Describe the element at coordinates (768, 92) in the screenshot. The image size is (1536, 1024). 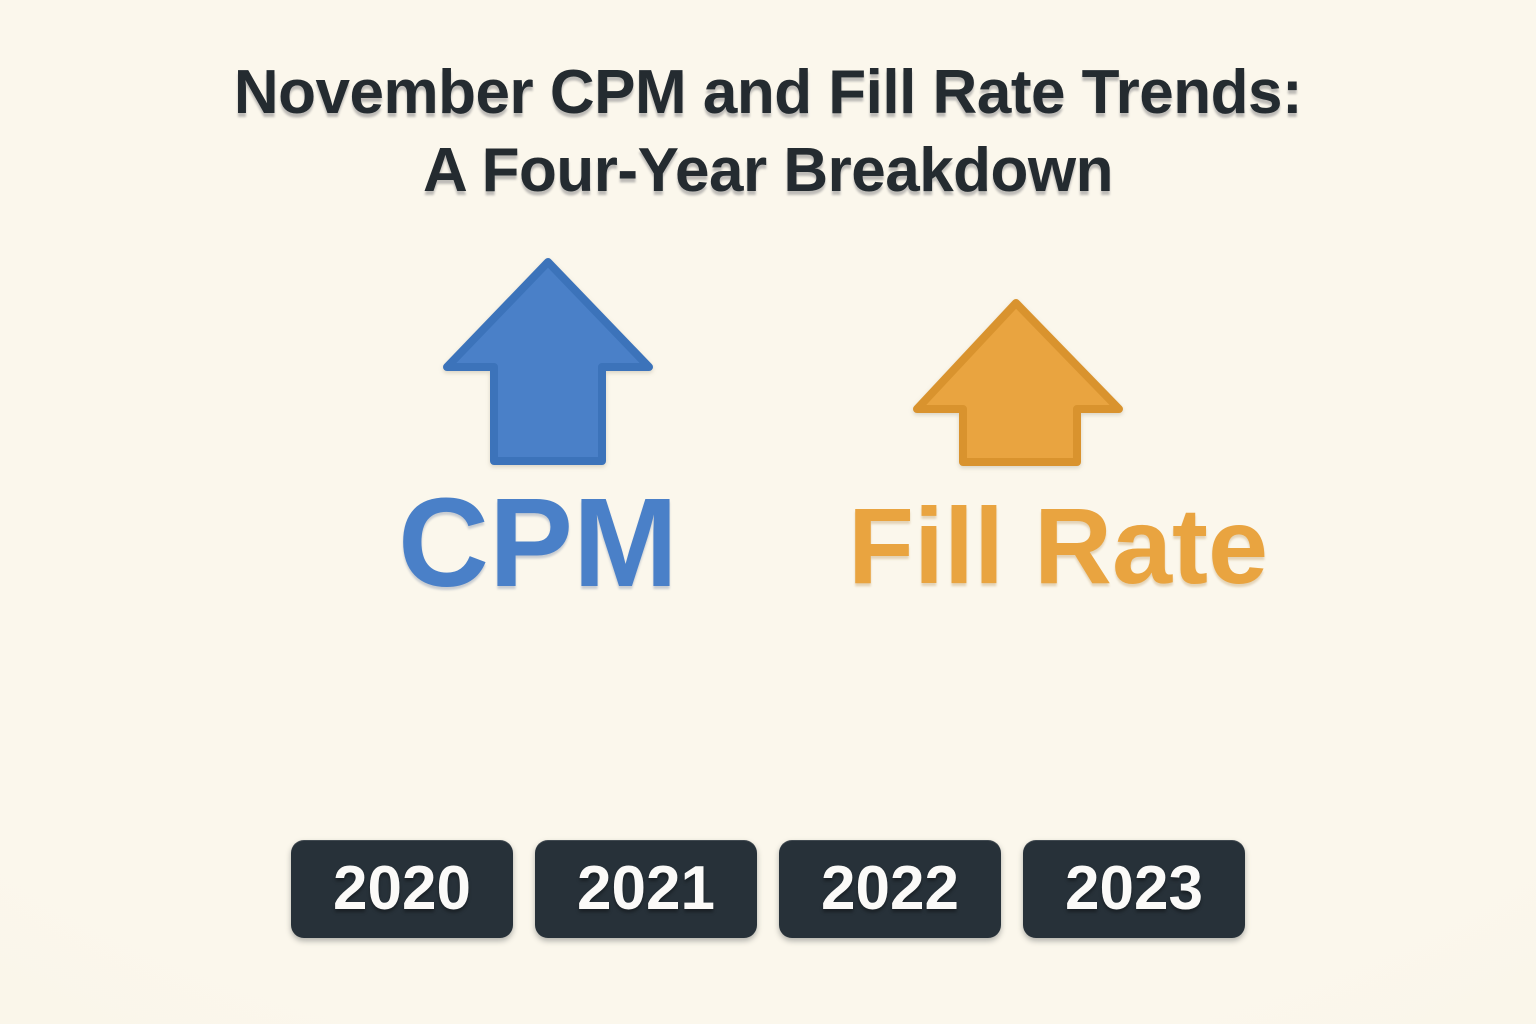
I see `title-line-1: November CPM and Fill Rate Trends:` at that location.